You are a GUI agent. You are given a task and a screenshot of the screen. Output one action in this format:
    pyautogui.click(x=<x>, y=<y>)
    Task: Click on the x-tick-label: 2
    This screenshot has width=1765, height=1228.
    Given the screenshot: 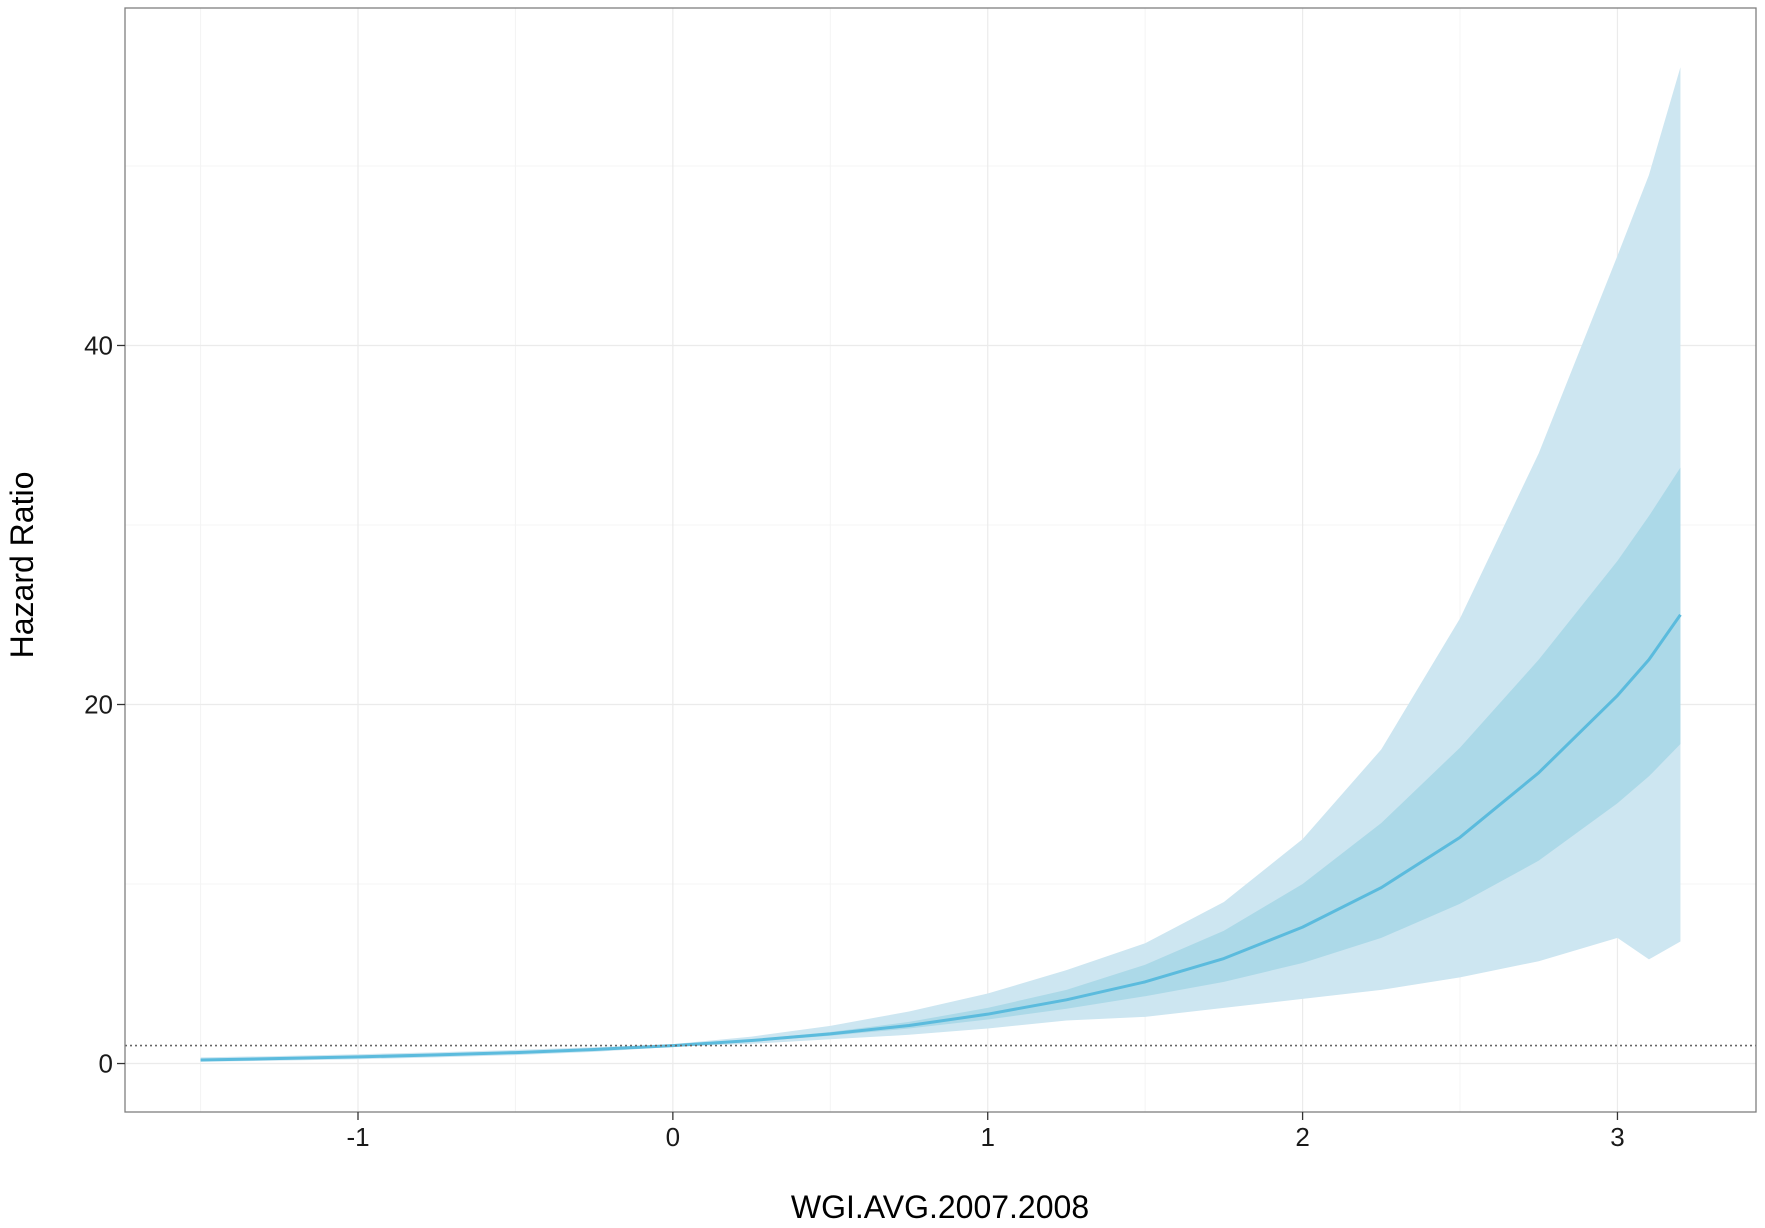 What is the action you would take?
    pyautogui.click(x=1302, y=1137)
    